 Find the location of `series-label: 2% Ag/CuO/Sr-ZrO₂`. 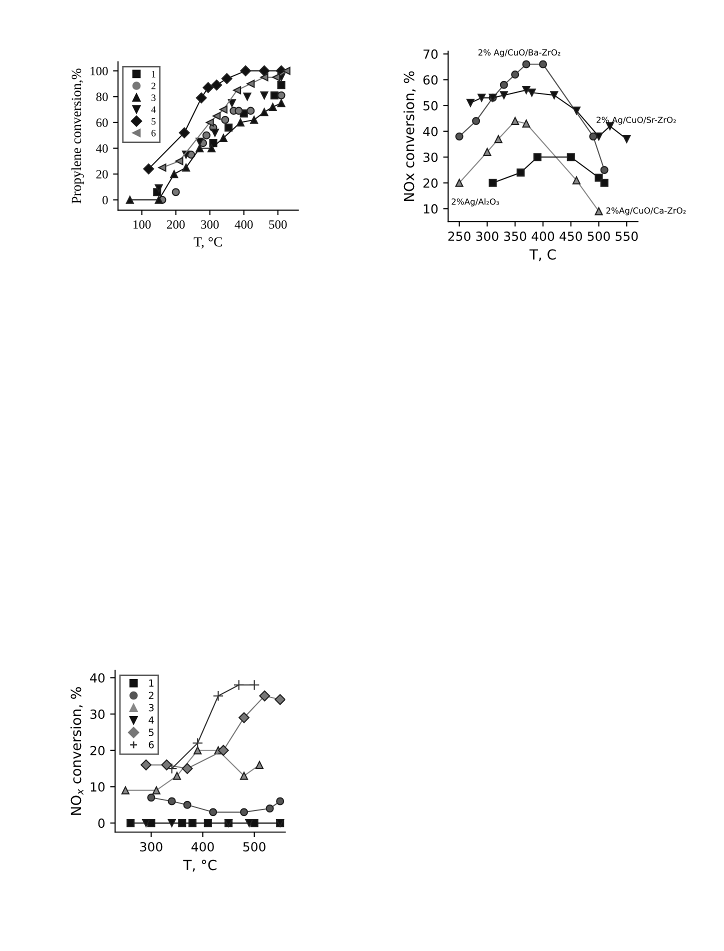

series-label: 2% Ag/CuO/Sr-ZrO₂ is located at coordinates (636, 120).